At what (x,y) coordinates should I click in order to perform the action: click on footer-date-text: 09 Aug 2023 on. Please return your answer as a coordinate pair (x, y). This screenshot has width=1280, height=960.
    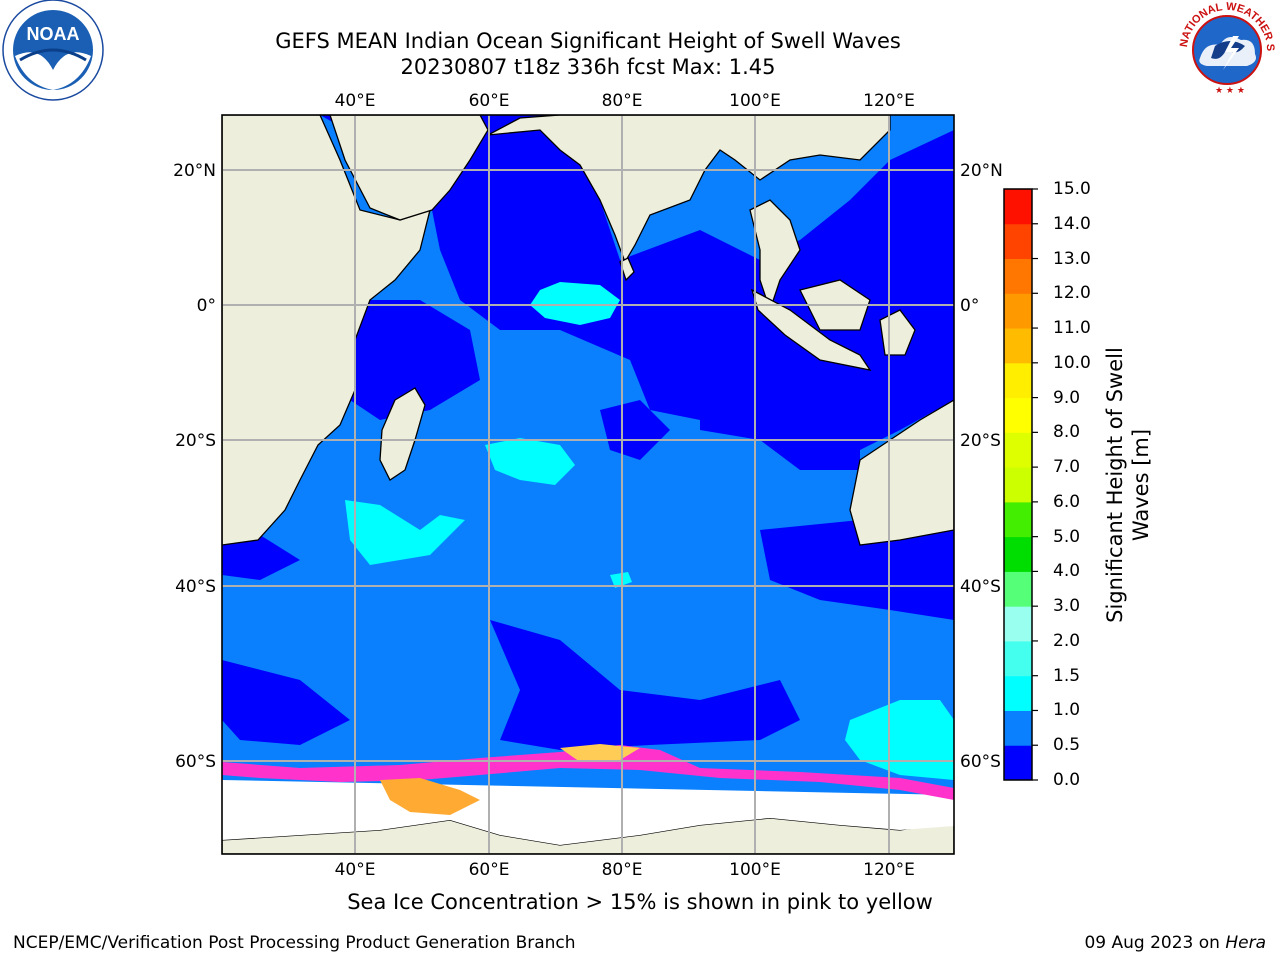
    Looking at the image, I should click on (1152, 943).